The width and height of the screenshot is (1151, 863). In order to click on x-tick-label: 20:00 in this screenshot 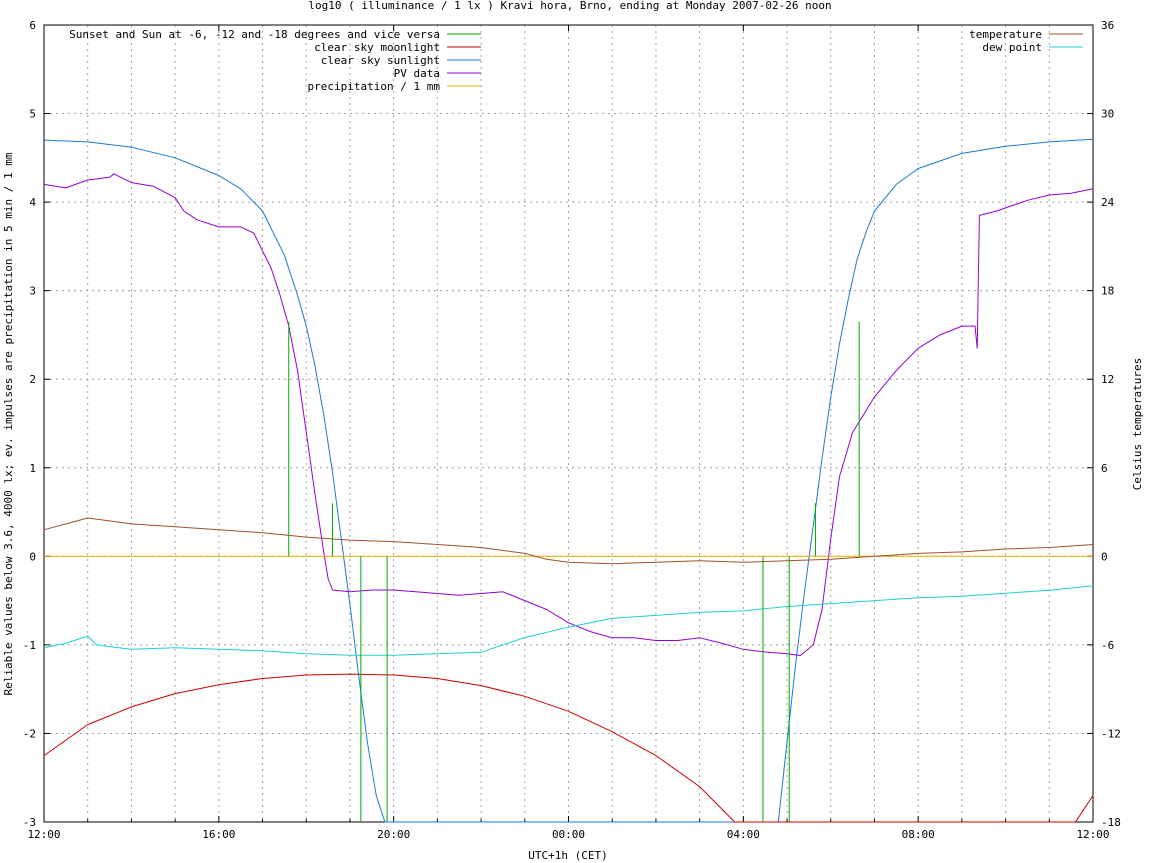, I will do `click(393, 834)`.